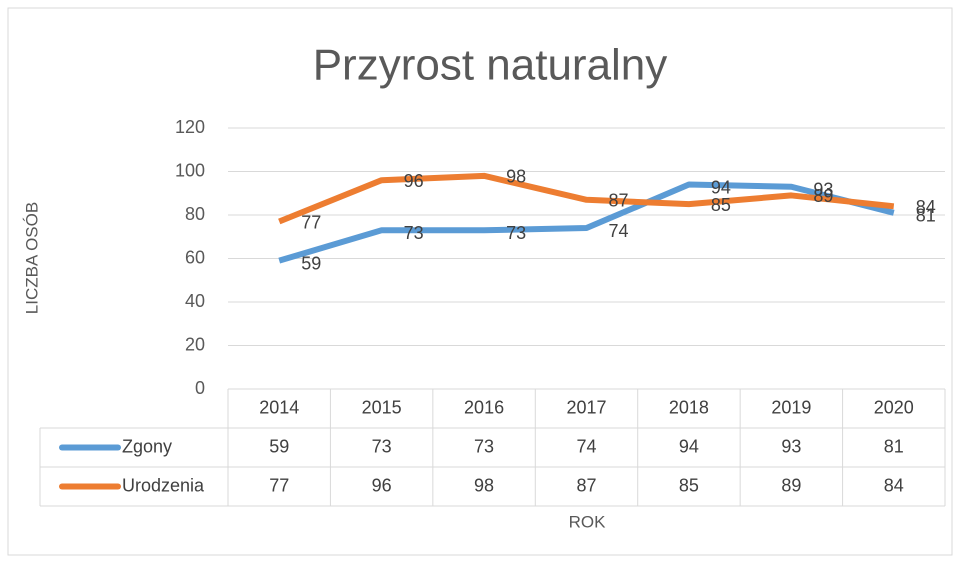  What do you see at coordinates (586, 446) in the screenshot?
I see `table-value: 74` at bounding box center [586, 446].